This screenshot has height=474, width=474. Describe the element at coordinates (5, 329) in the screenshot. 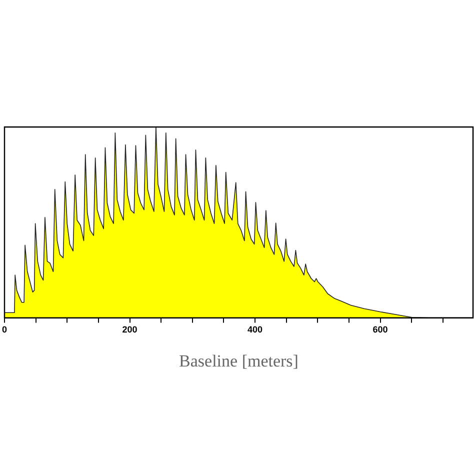

I see `x-tick-label: 0` at that location.